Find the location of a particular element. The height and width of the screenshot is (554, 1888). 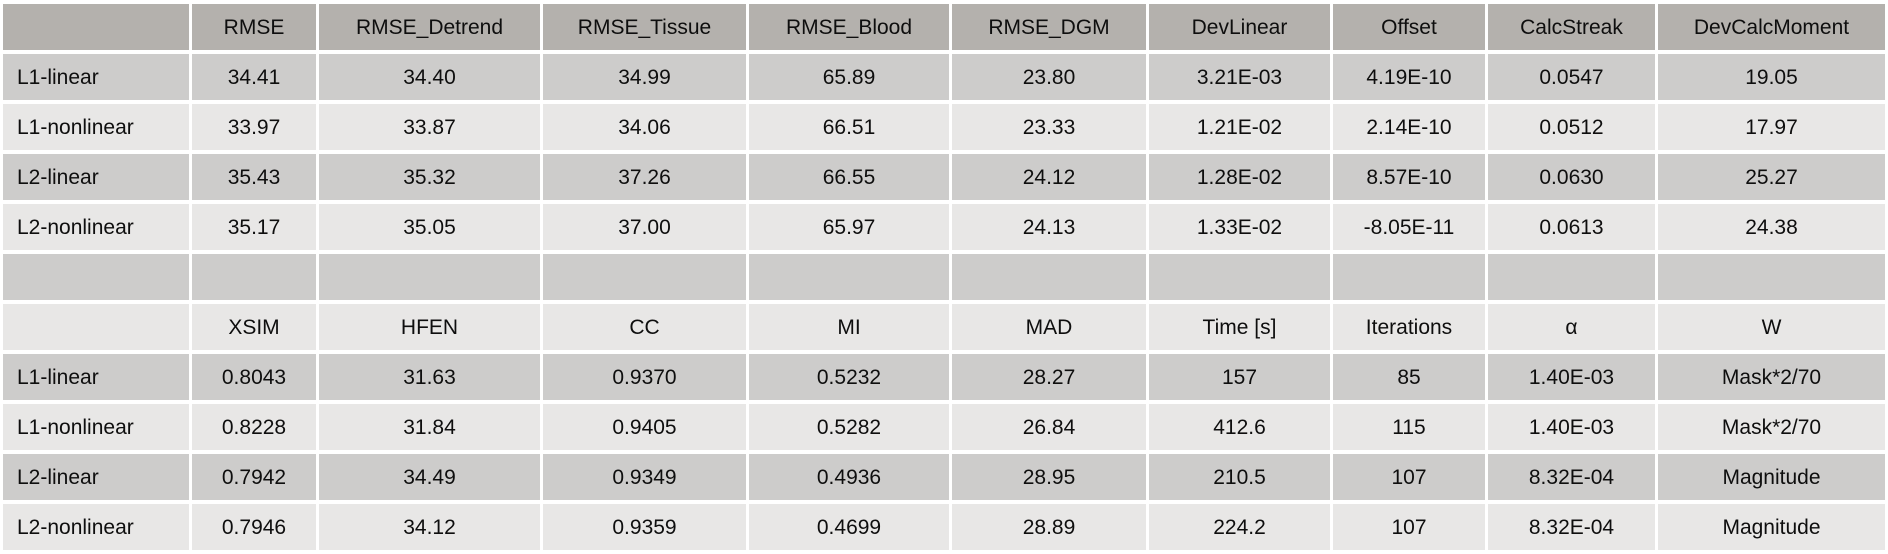

value-cell: 65.89 is located at coordinates (849, 77).